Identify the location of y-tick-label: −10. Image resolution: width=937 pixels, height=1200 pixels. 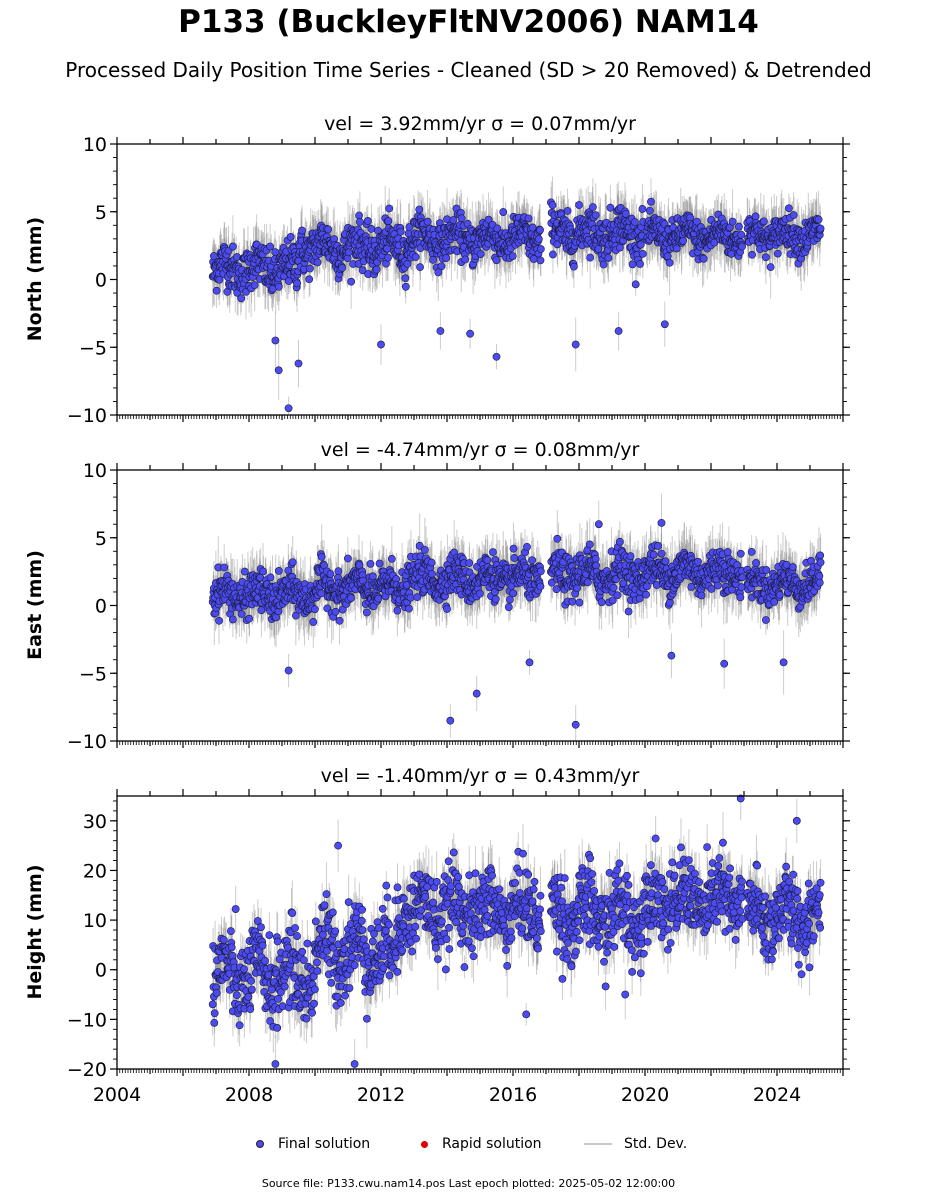
(87, 416).